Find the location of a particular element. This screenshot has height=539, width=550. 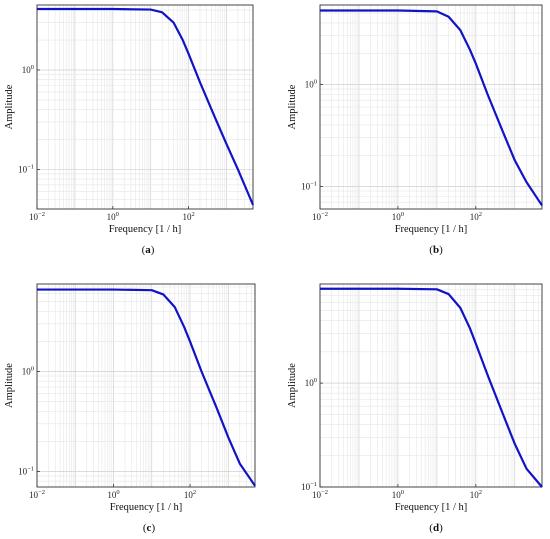

panel-label: (d) is located at coordinates (436, 528).